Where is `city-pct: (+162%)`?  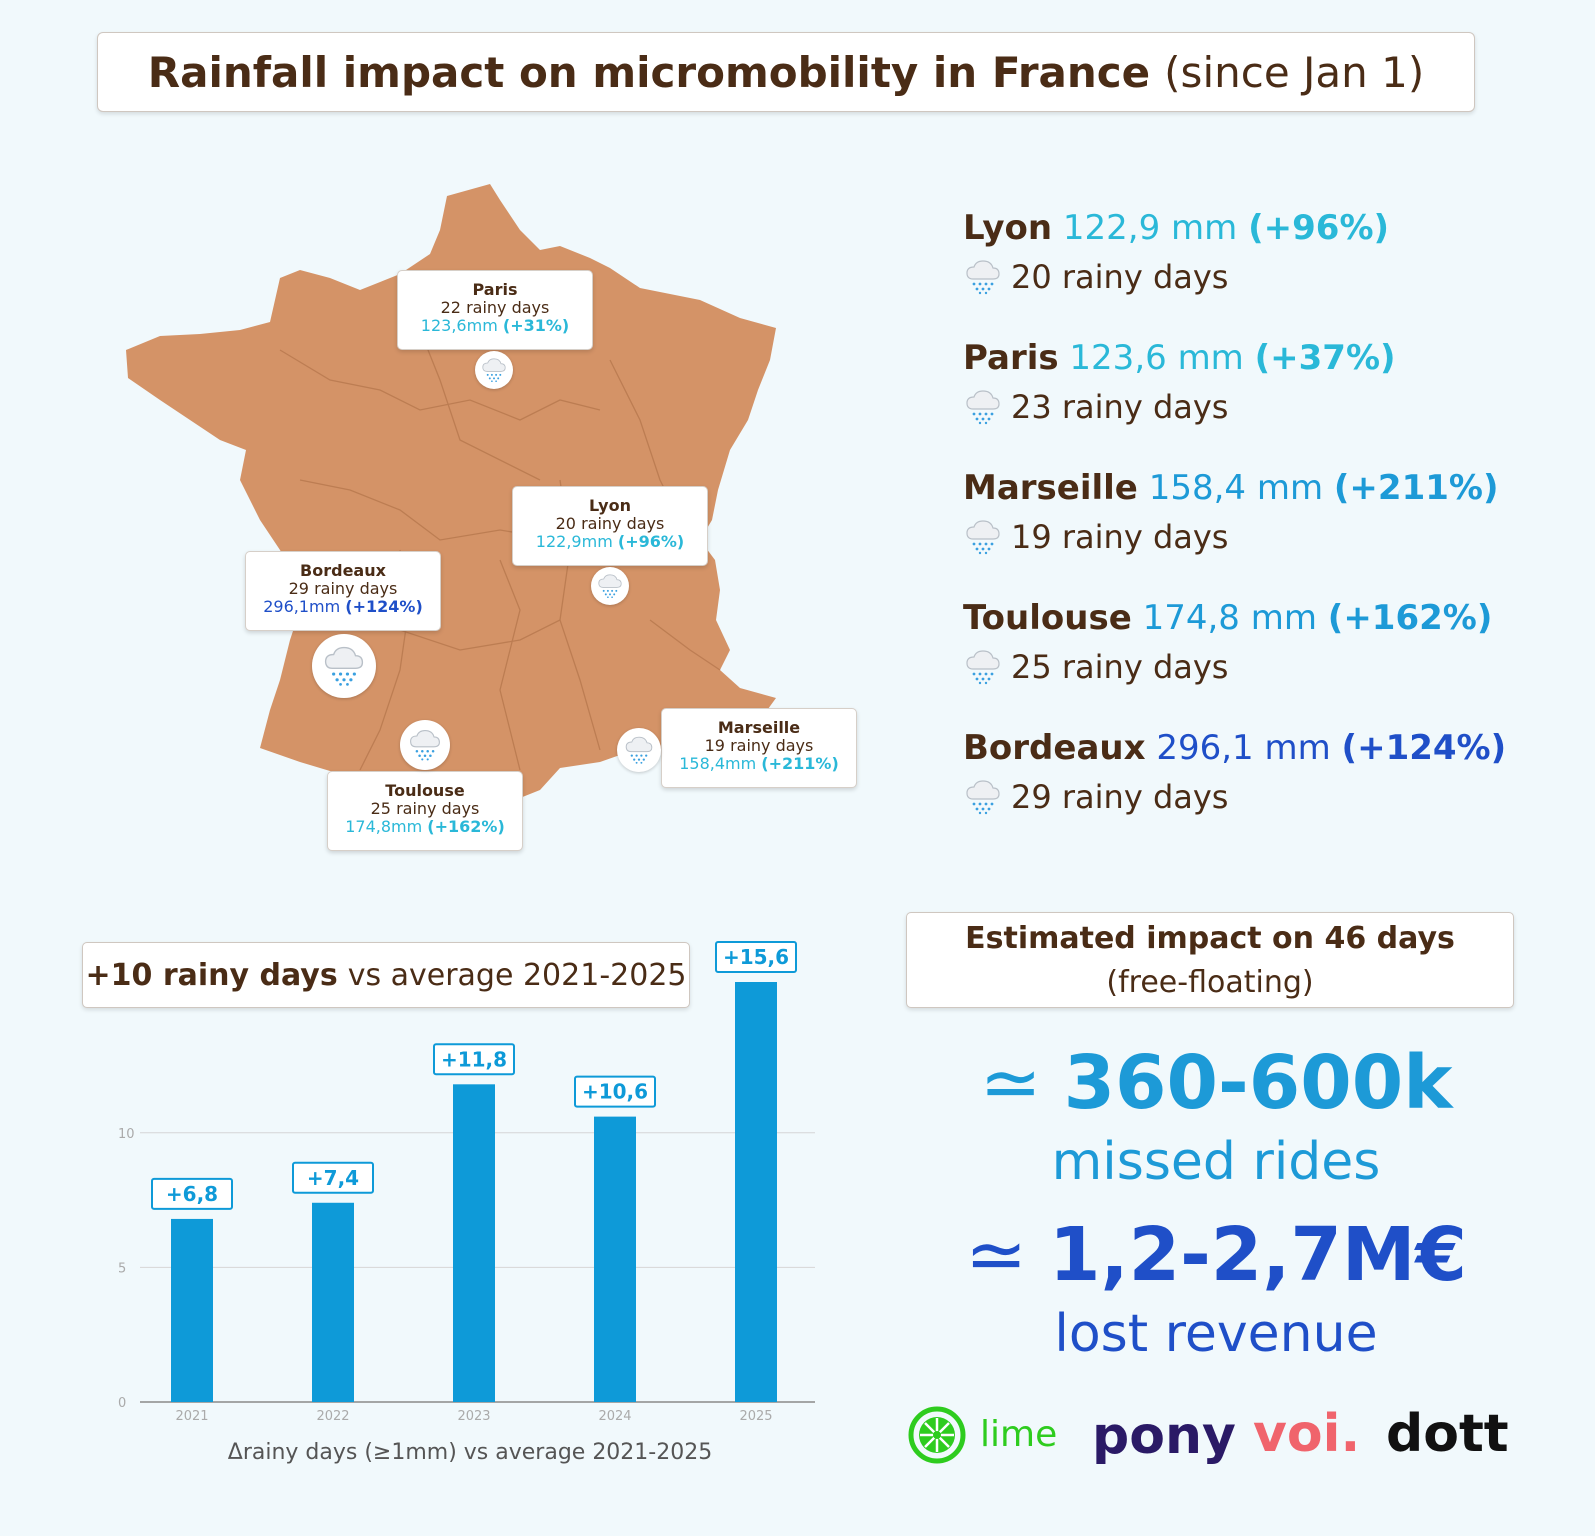
city-pct: (+162%) is located at coordinates (1410, 618).